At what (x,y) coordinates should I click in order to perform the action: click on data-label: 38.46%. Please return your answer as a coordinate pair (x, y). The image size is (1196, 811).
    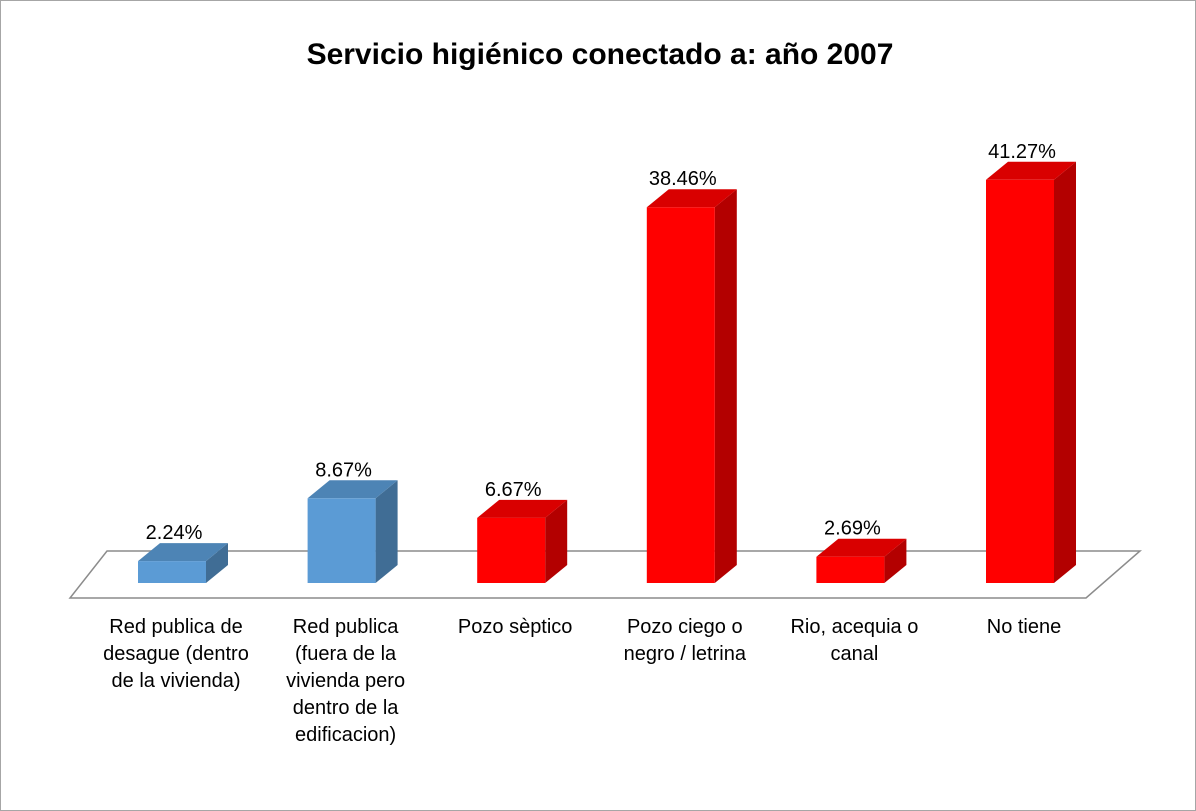
    Looking at the image, I should click on (683, 179).